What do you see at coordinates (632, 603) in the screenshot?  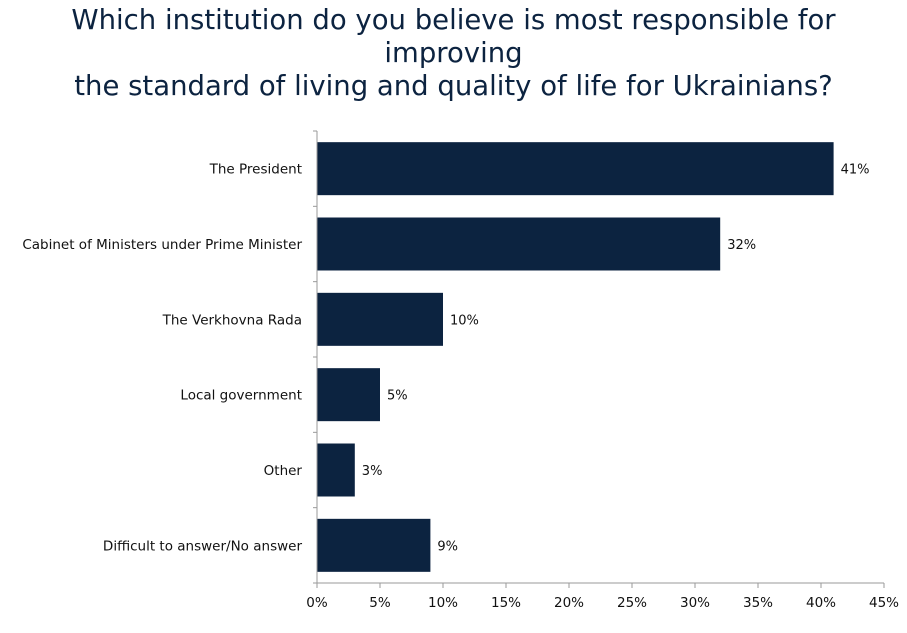 I see `x-tick-label: 25%` at bounding box center [632, 603].